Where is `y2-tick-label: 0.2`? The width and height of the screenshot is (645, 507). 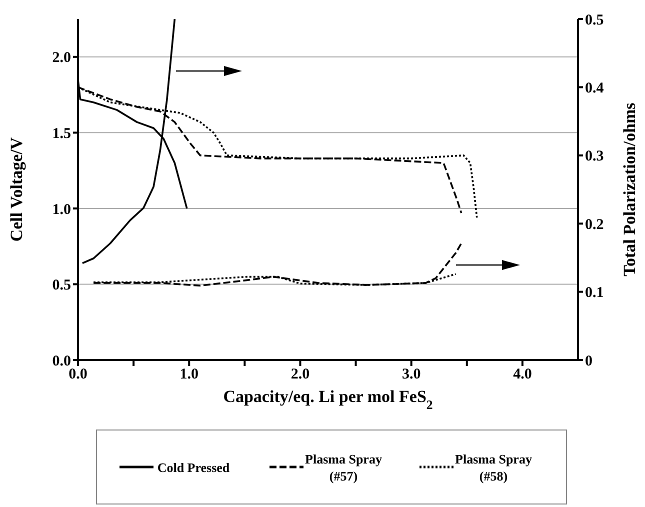 y2-tick-label: 0.2 is located at coordinates (594, 224).